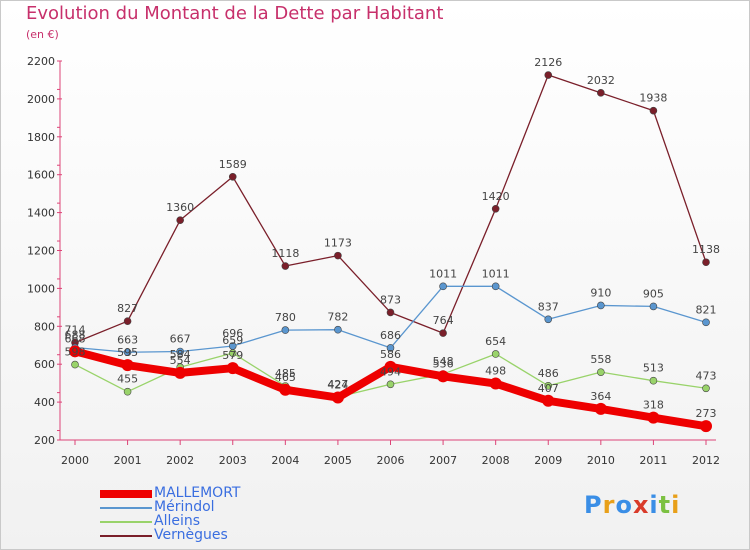  What do you see at coordinates (496, 196) in the screenshot?
I see `data-label: 1420` at bounding box center [496, 196].